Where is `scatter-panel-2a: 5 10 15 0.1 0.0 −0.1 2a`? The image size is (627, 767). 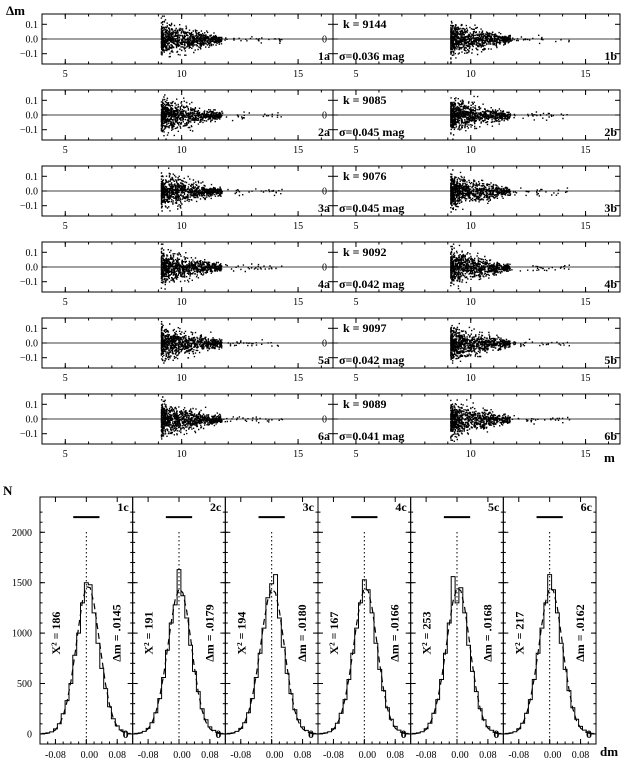
scatter-panel-2a: 5 10 15 0.1 0.0 −0.1 2a is located at coordinates (177, 122).